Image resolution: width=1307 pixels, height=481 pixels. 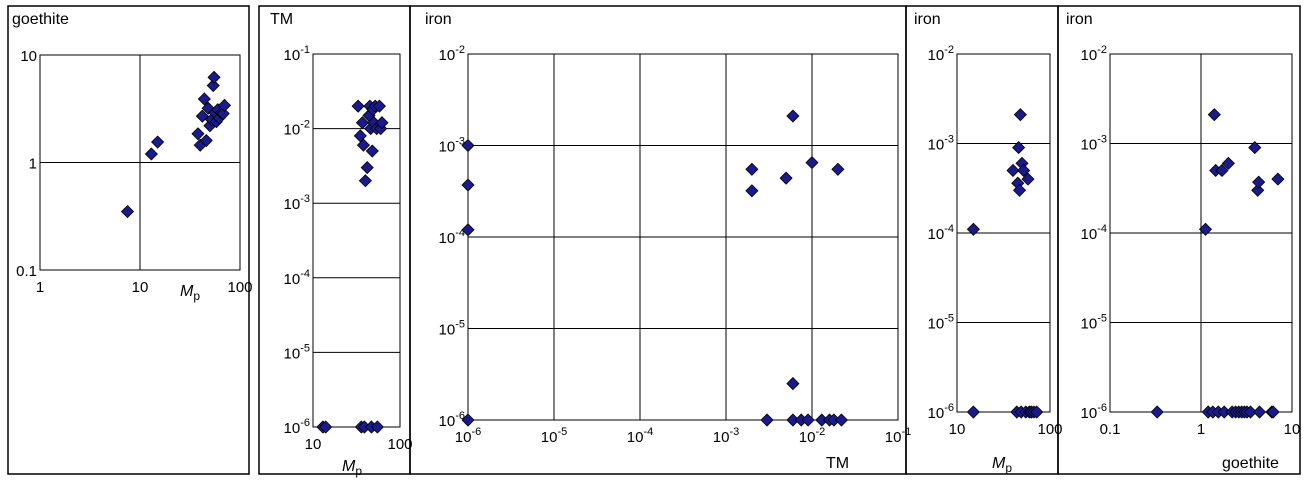 I want to click on x-tick-label: 10⁻⁶, so click(x=468, y=436).